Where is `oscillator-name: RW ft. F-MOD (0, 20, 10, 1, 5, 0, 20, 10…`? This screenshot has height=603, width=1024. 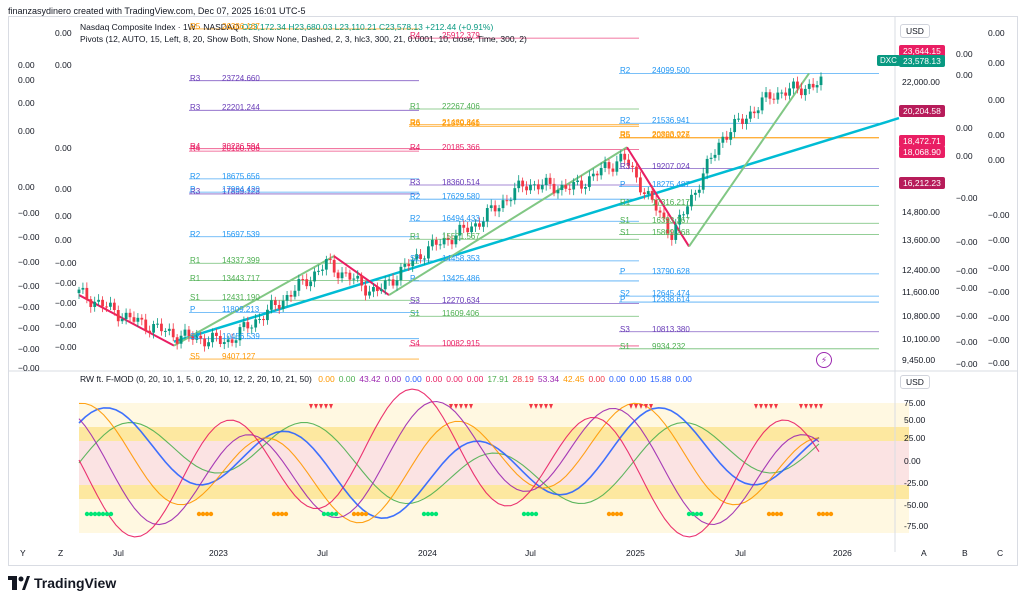
oscillator-name: RW ft. F-MOD (0, 20, 10, 1, 5, 0, 20, 10… is located at coordinates (196, 379).